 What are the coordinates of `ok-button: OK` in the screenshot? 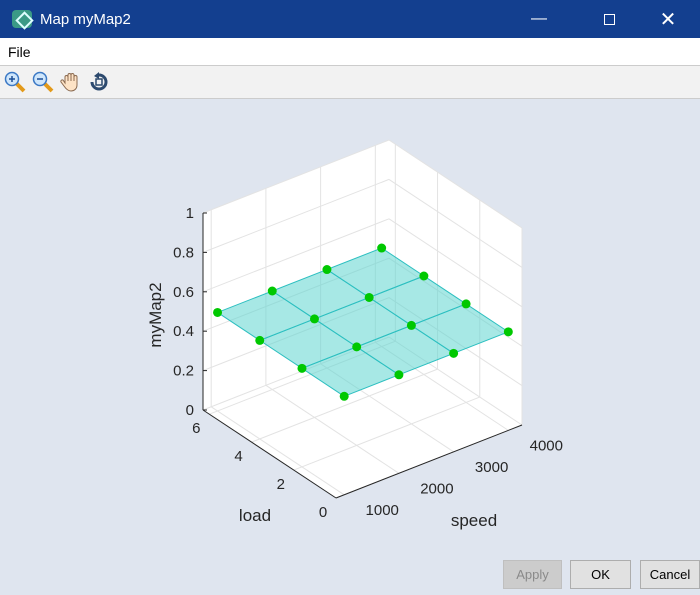 It's located at (600, 574).